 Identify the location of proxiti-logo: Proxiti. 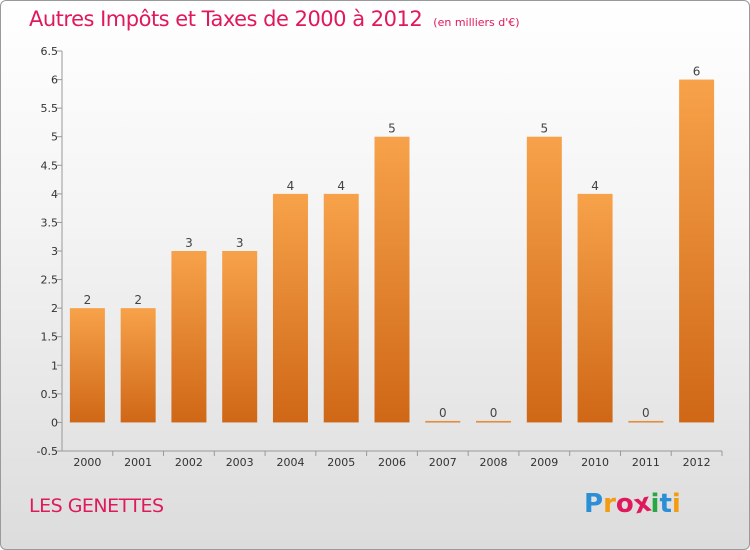
(632, 504).